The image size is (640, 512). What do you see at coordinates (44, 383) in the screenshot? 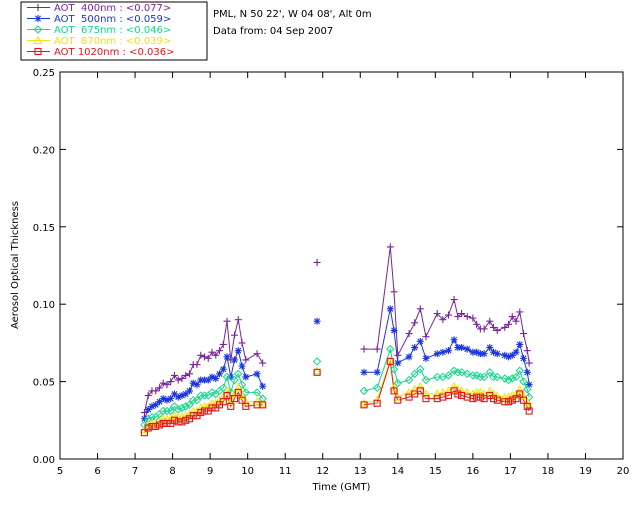
I see `y-tick-label: 0.05` at bounding box center [44, 383].